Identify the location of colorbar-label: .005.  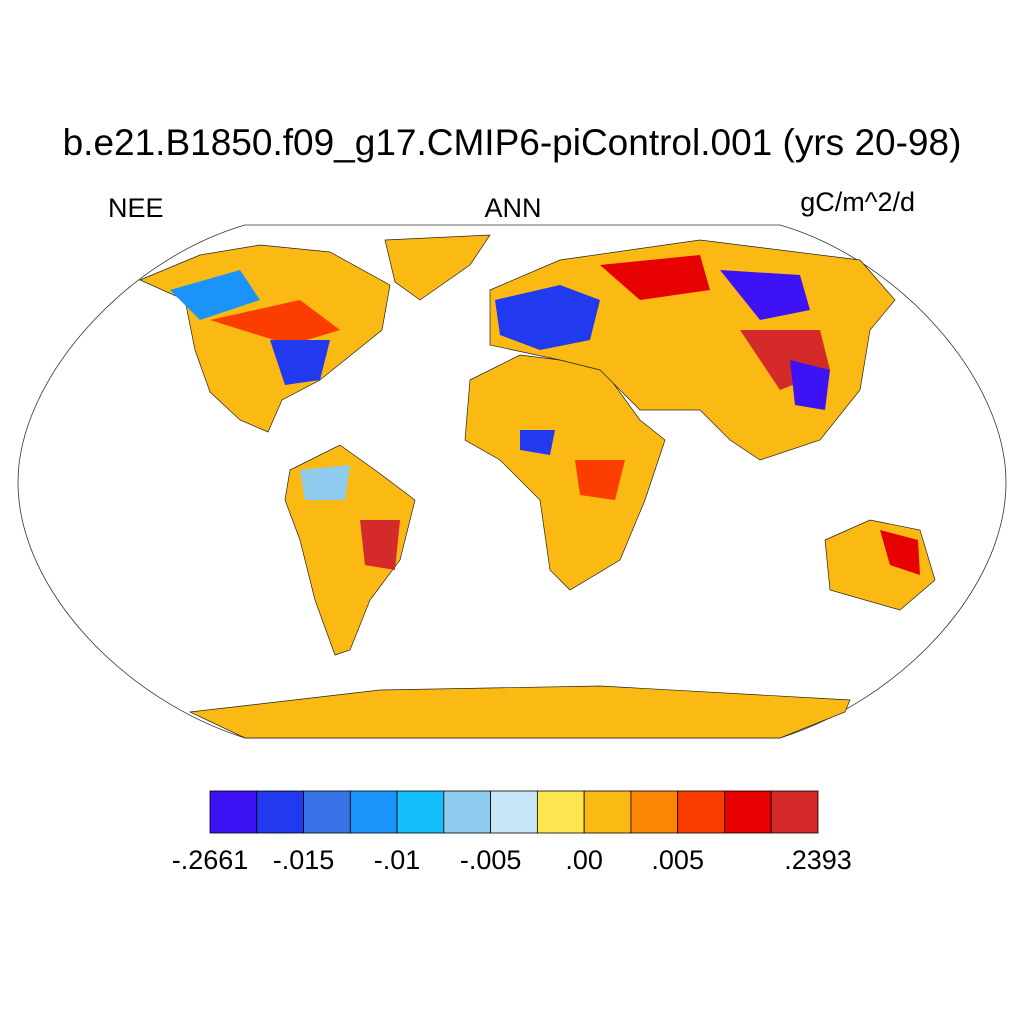
(677, 860).